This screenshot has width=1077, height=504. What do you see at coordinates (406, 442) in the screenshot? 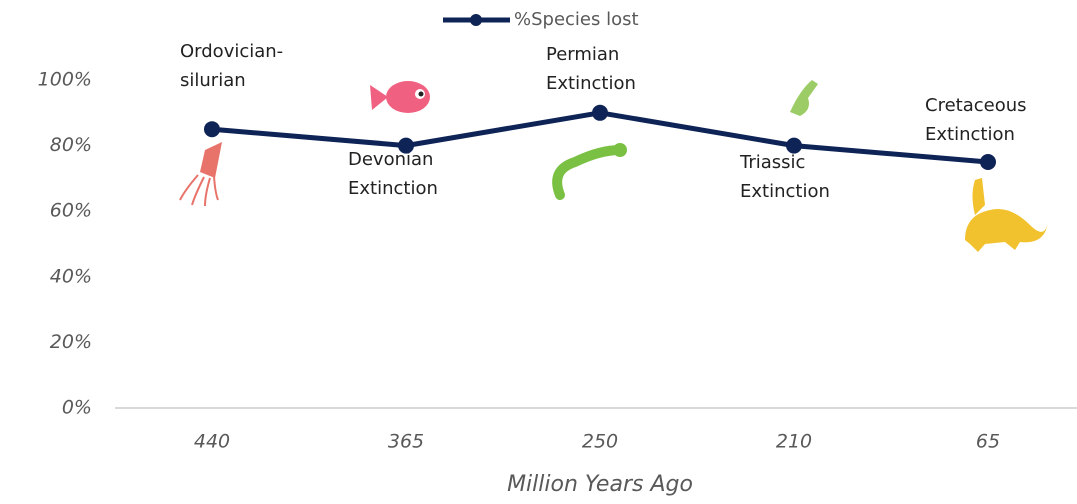
I see `x-tick-label: 365` at bounding box center [406, 442].